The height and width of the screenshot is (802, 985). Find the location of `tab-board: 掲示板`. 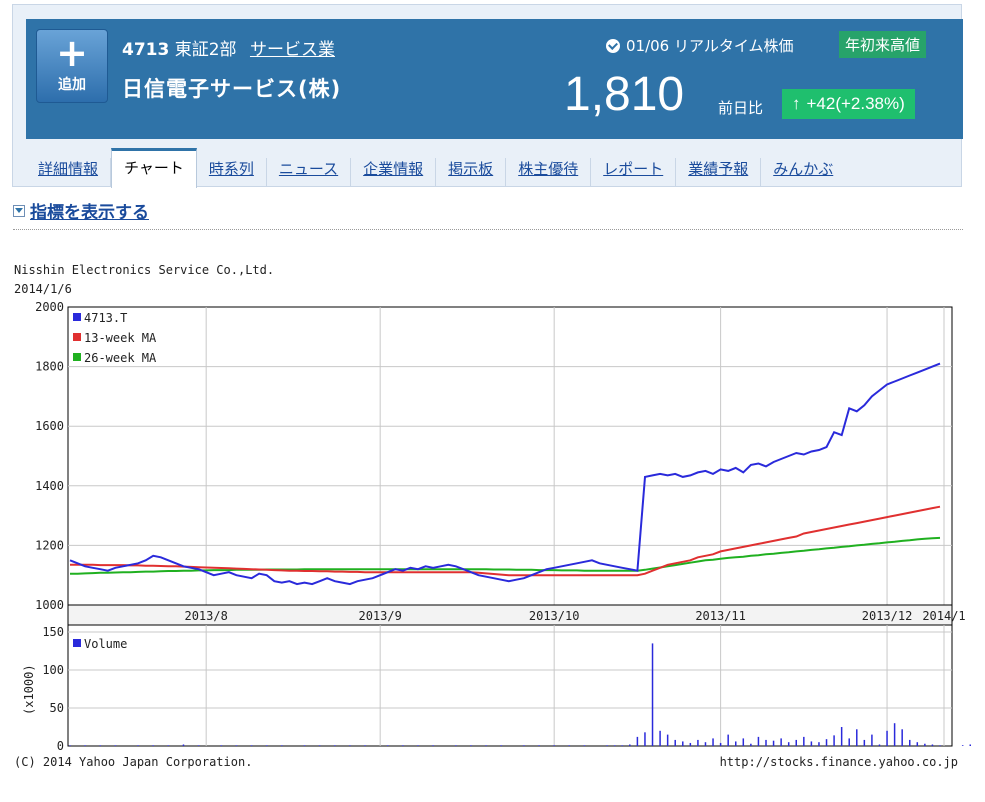

tab-board: 掲示板 is located at coordinates (471, 172).